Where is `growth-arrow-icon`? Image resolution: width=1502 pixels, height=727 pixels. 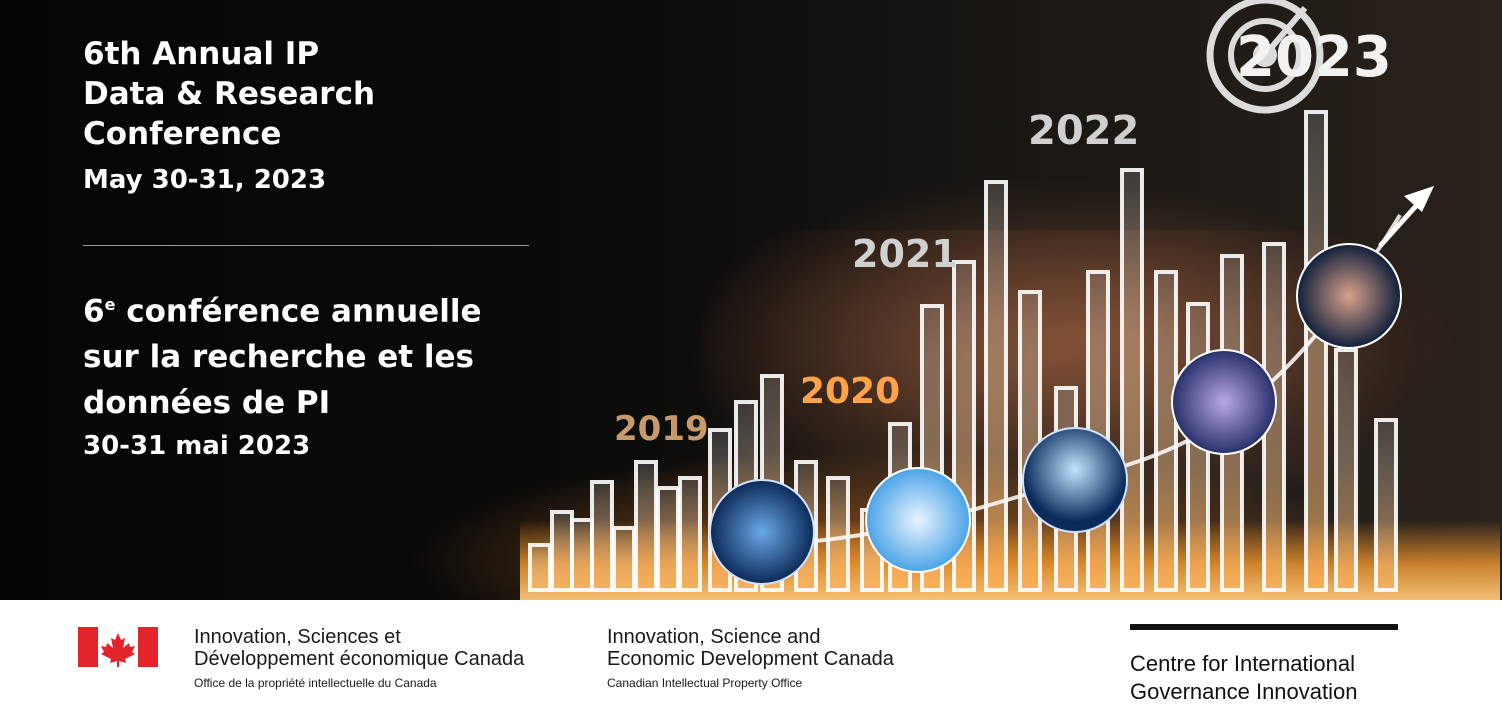
growth-arrow-icon is located at coordinates (1406, 217).